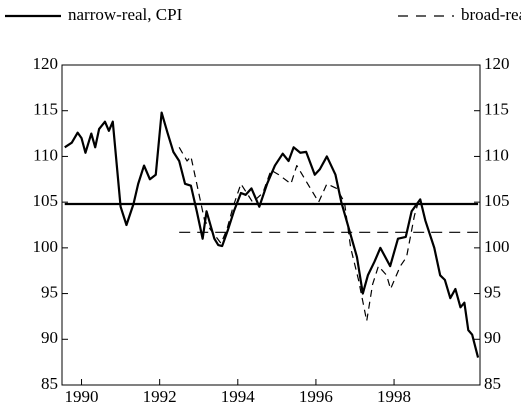 The width and height of the screenshot is (521, 407). I want to click on y-tick-label: 85, so click(49, 383).